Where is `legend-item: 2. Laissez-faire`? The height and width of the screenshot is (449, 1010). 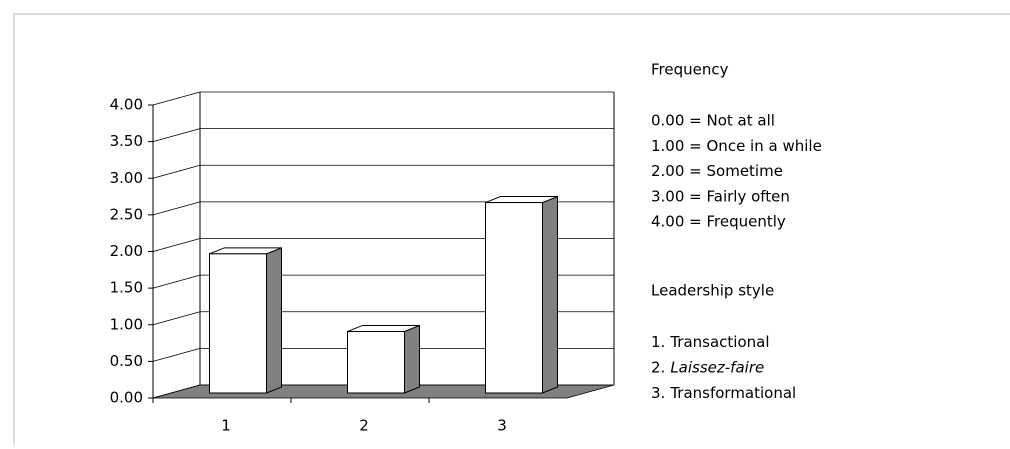
legend-item: 2. Laissez-faire is located at coordinates (707, 367).